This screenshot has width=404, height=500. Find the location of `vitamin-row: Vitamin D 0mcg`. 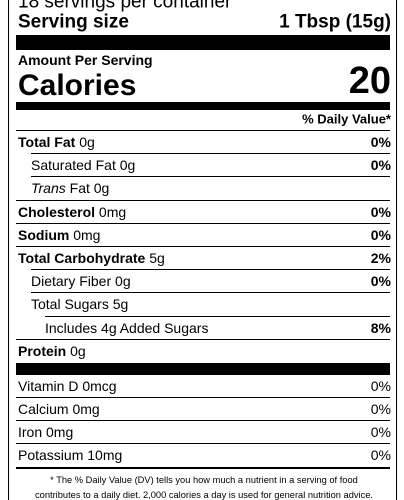

vitamin-row: Vitamin D 0mcg is located at coordinates (67, 386).